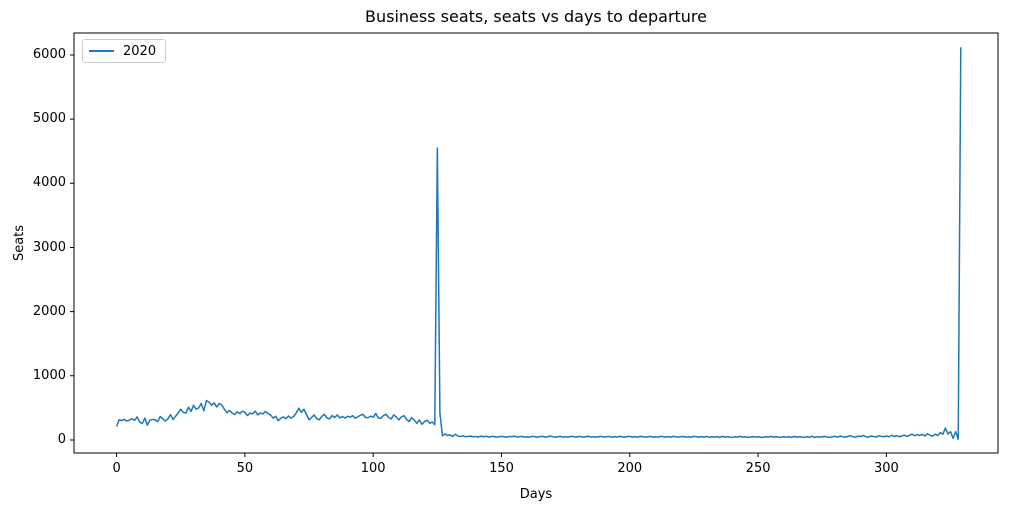  What do you see at coordinates (373, 468) in the screenshot?
I see `x-tick-label: 100` at bounding box center [373, 468].